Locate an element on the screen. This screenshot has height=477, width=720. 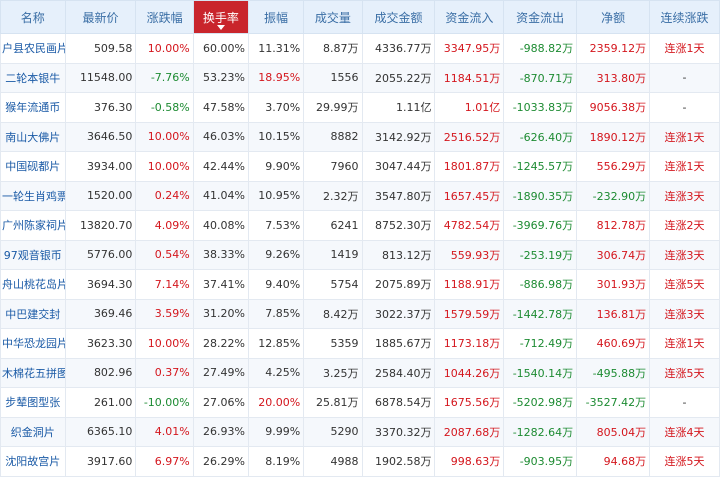
name-cell: 沈阳故宫片 is located at coordinates (33, 461).